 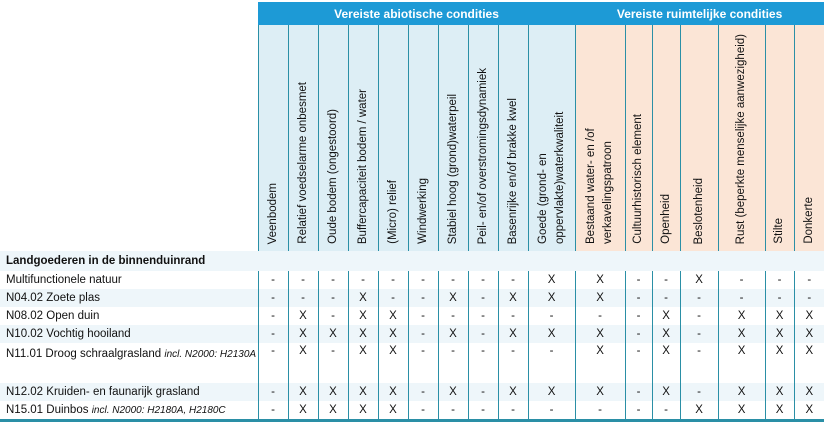 What do you see at coordinates (272, 138) in the screenshot?
I see `column-header: Veenbodem` at bounding box center [272, 138].